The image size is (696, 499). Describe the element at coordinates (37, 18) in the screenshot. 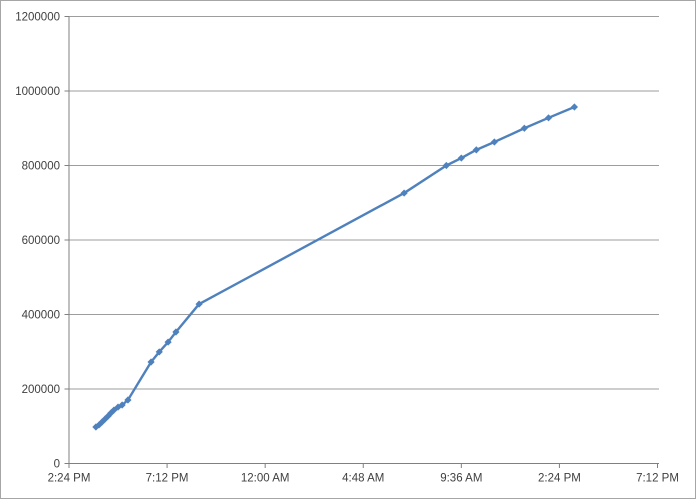

I see `y-axis-label: 1200000` at that location.